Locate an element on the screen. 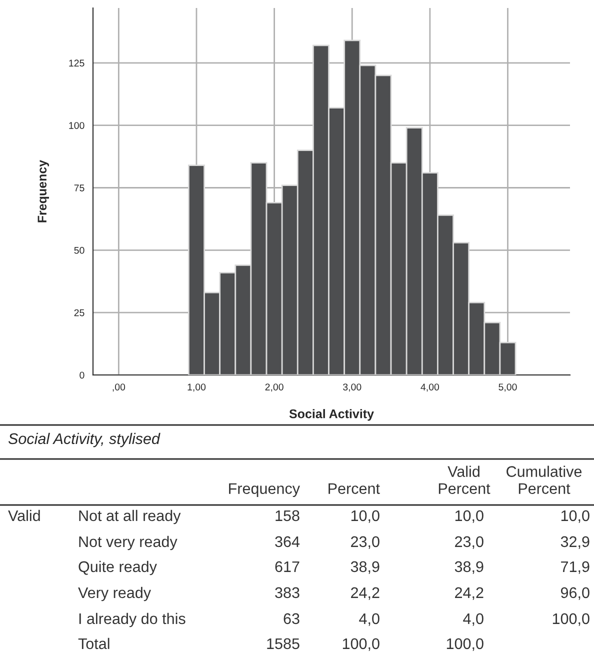 This screenshot has width=594, height=652. category-label: Very ready is located at coordinates (115, 594).